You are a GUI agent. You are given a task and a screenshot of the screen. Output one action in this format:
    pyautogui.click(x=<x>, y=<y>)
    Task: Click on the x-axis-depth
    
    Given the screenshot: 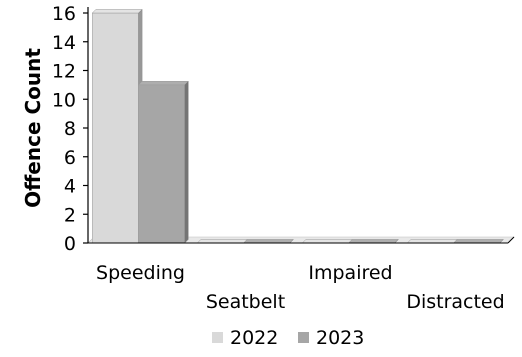 What is the action you would take?
    pyautogui.click(x=511, y=240)
    